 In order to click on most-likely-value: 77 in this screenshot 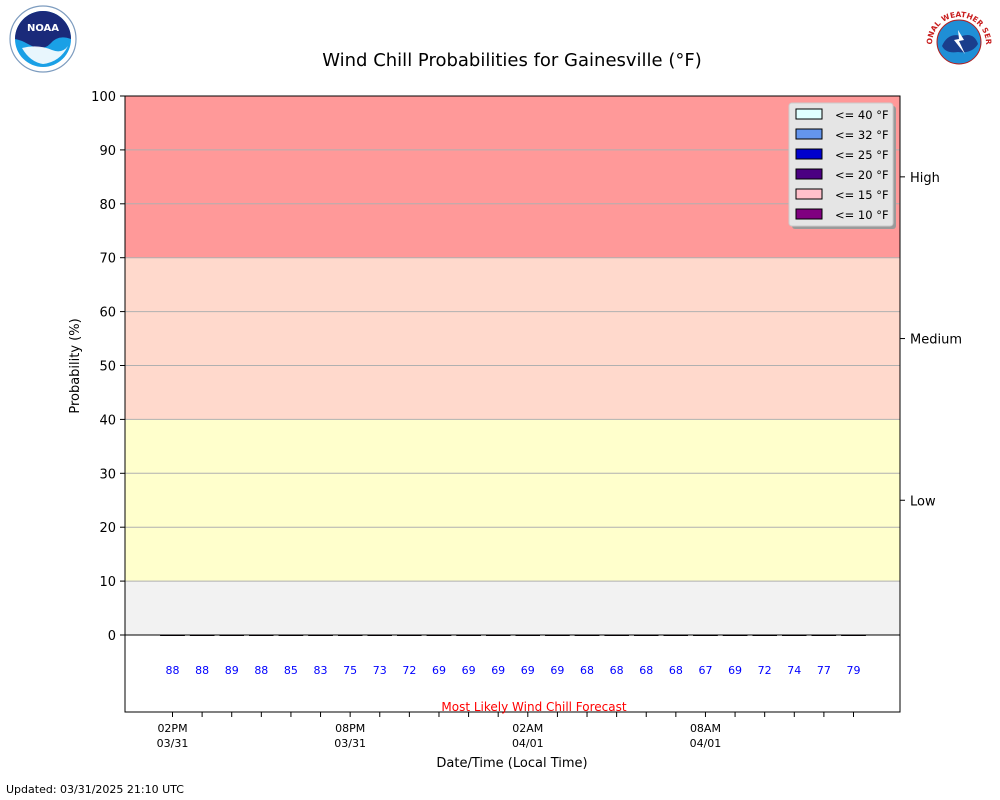, I will do `click(824, 670)`.